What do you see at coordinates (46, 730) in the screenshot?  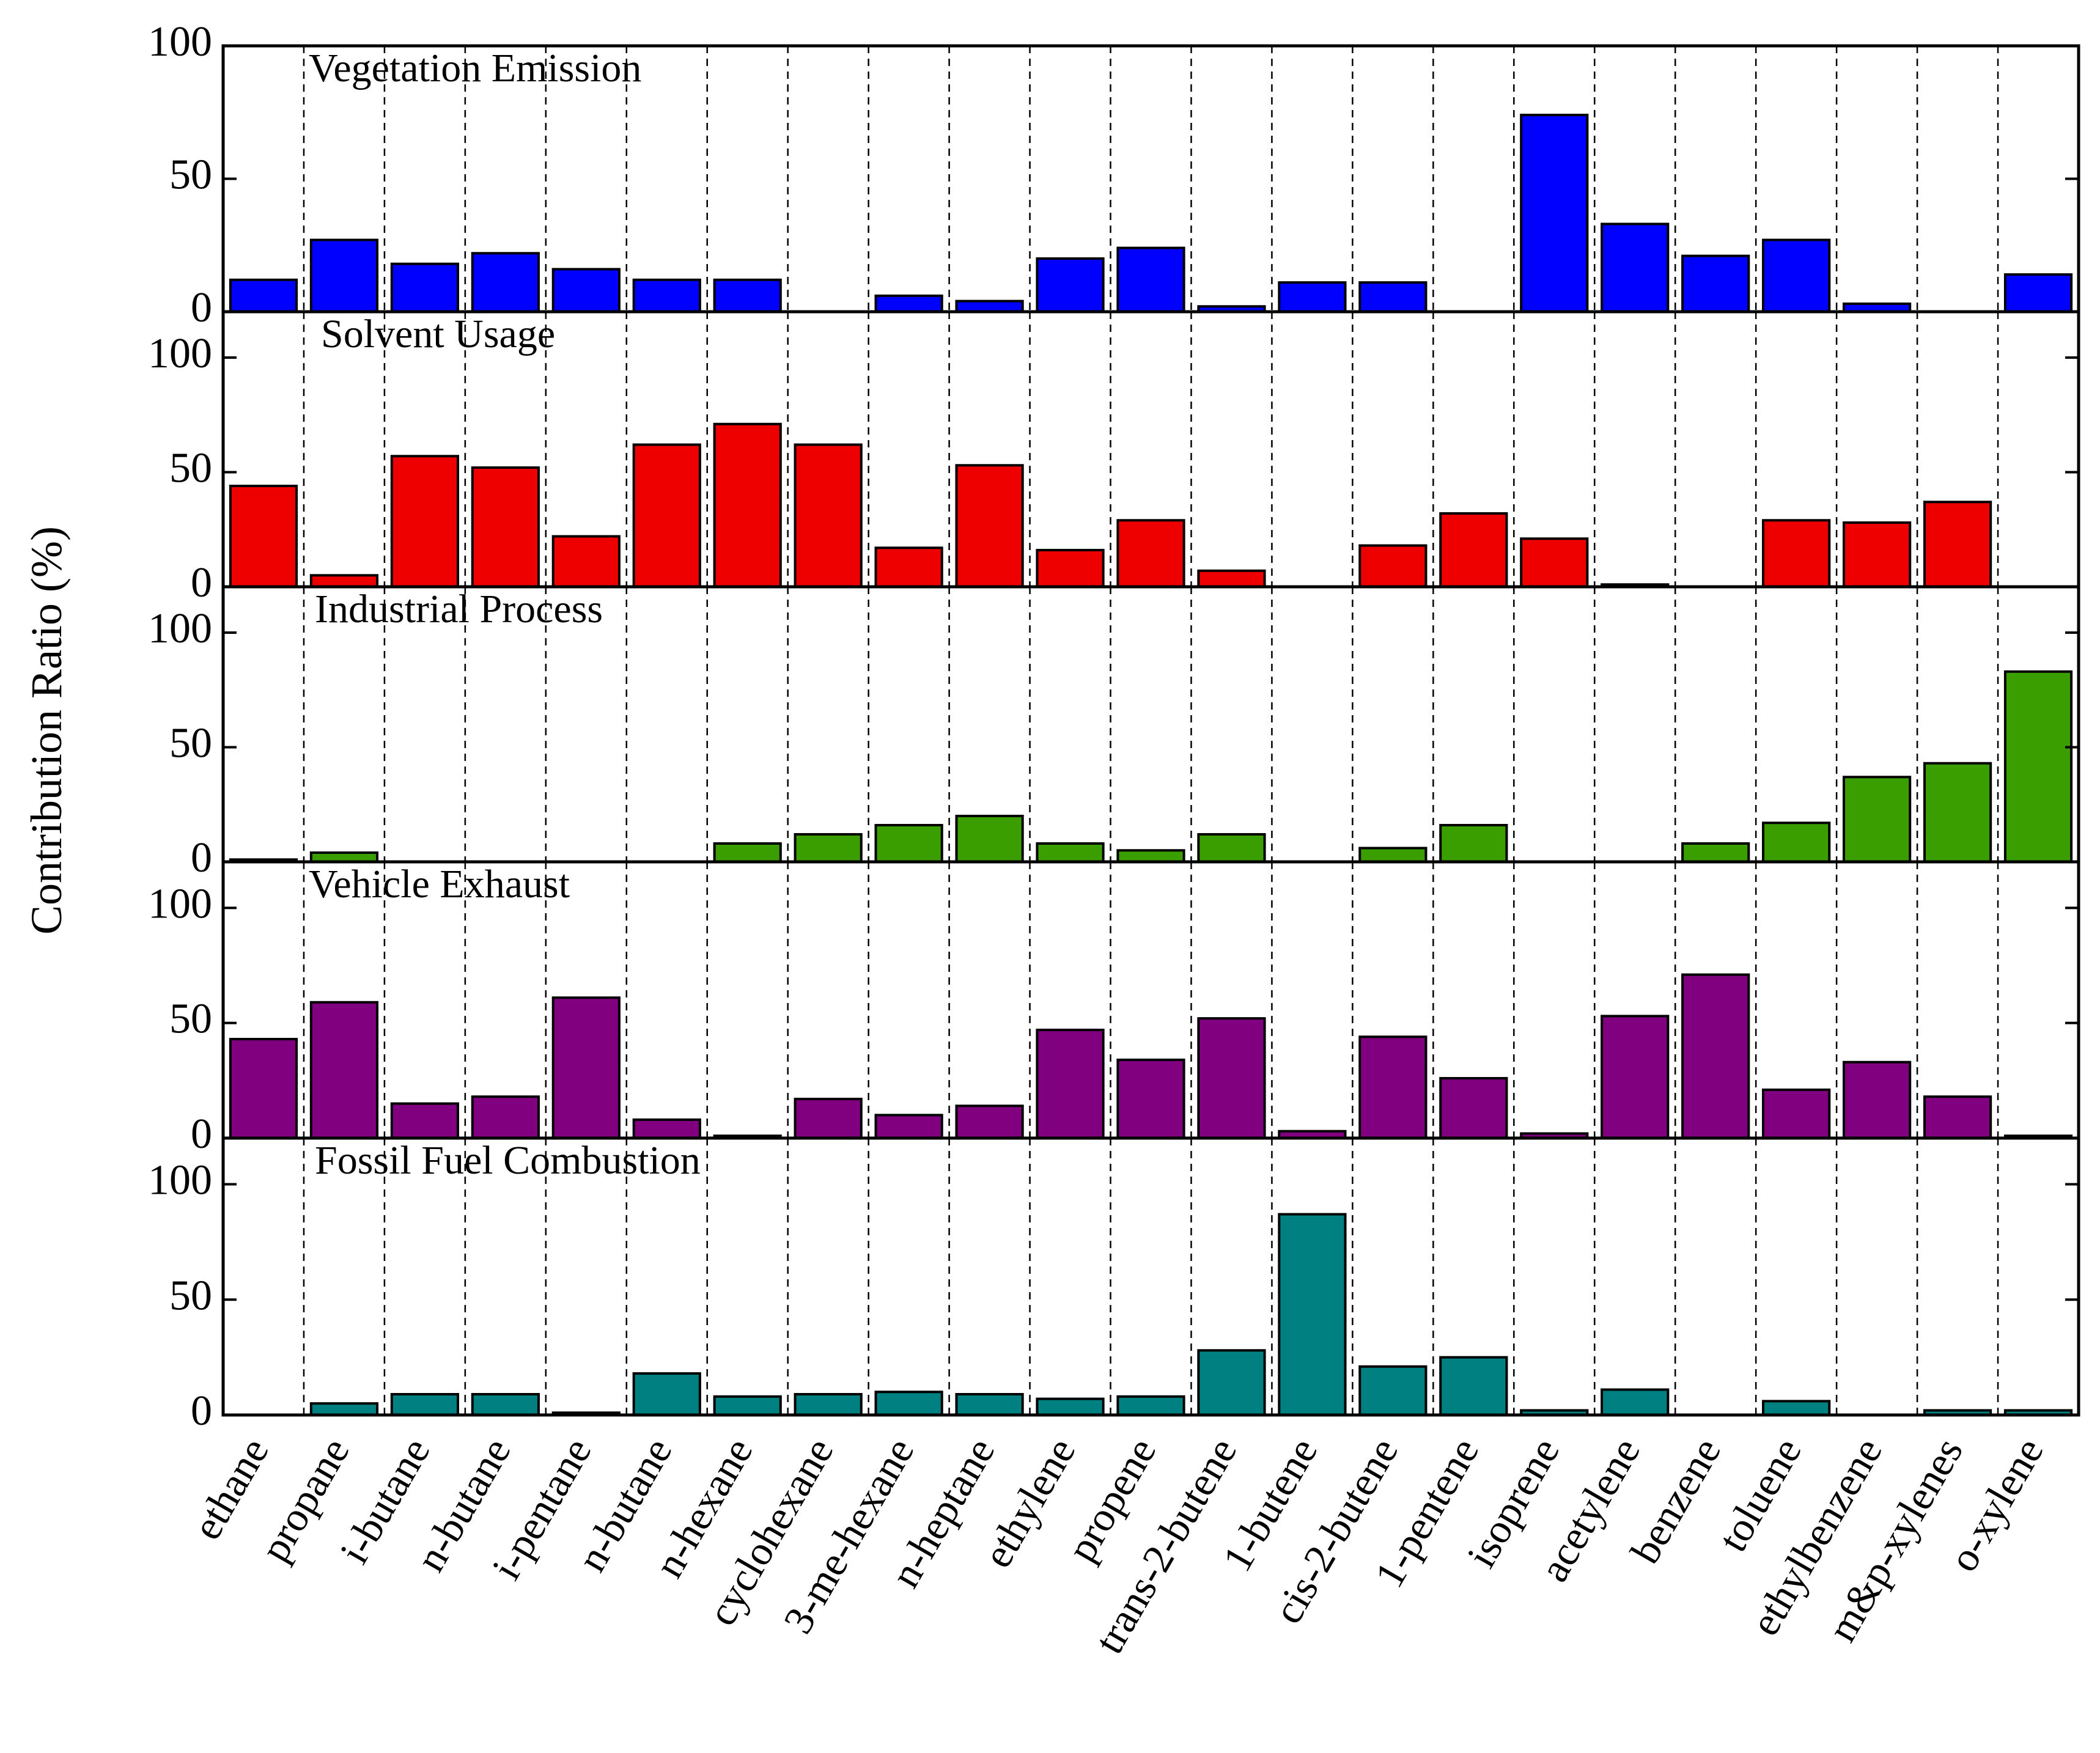 I see `y-axis-label: Contribution Ratio (%)` at bounding box center [46, 730].